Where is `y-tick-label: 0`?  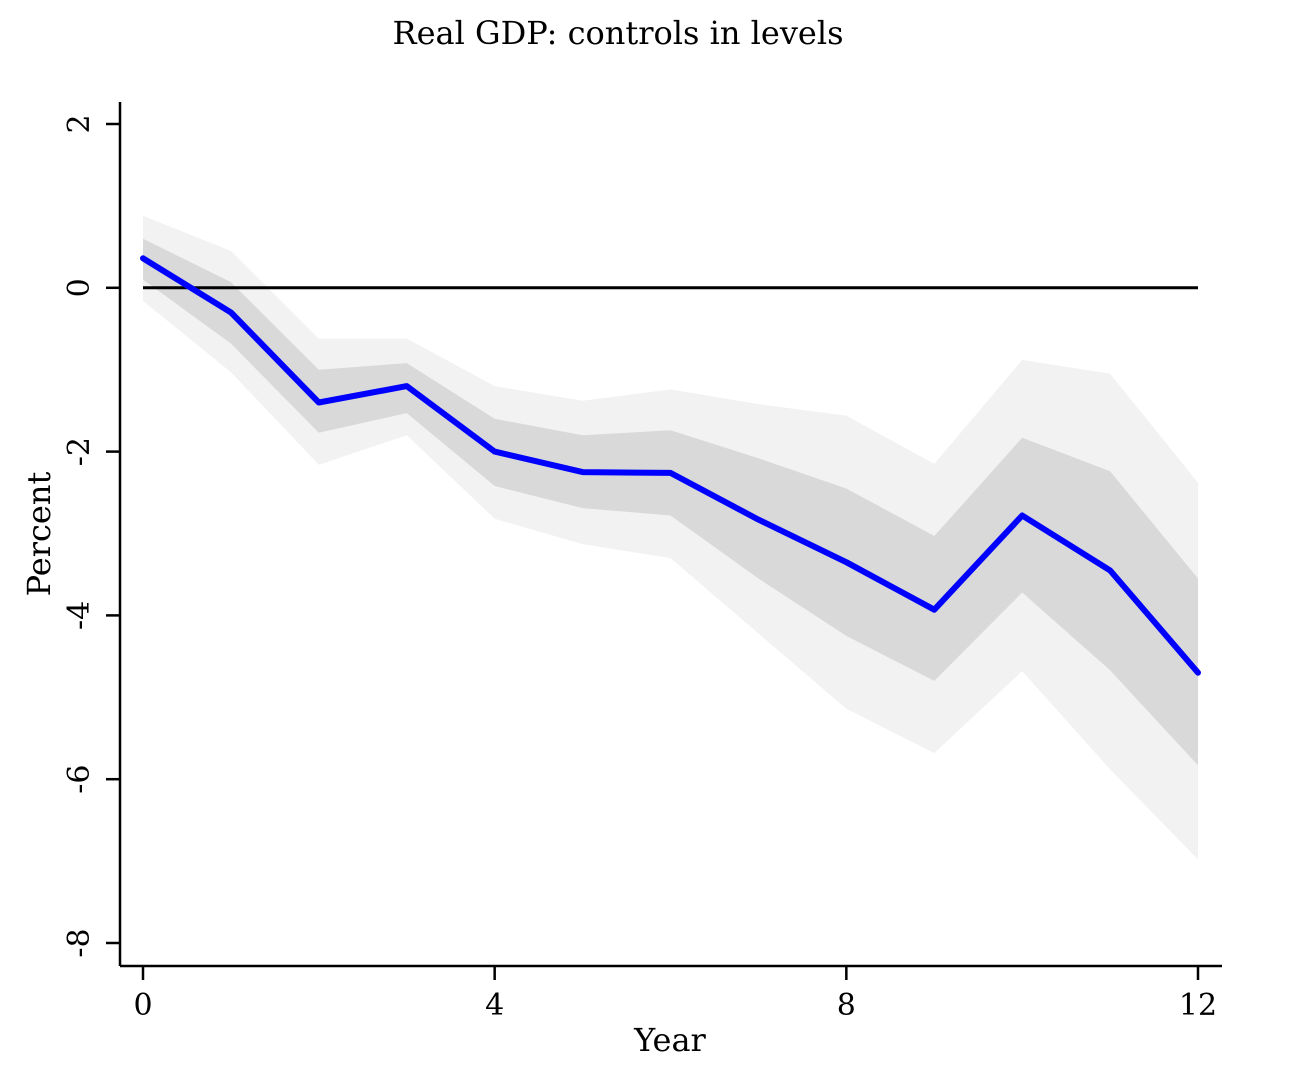
y-tick-label: 0 is located at coordinates (79, 287).